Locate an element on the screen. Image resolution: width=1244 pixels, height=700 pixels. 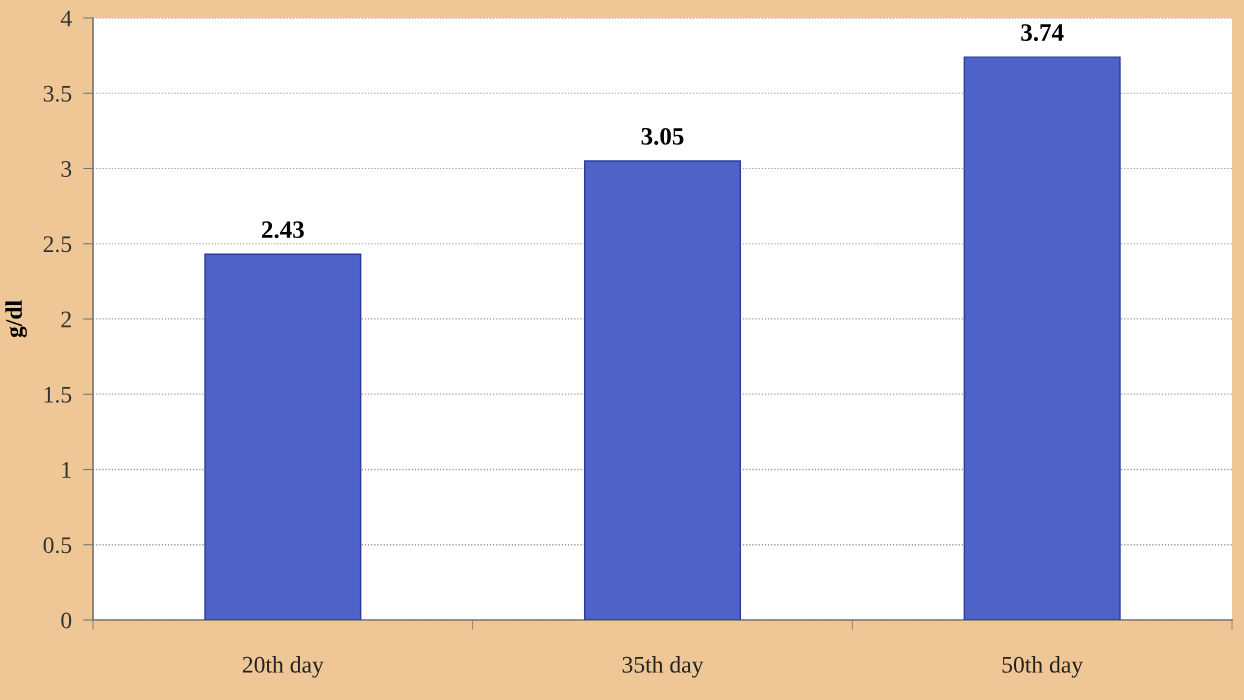
y-axis-title: g/dl is located at coordinates (16, 319).